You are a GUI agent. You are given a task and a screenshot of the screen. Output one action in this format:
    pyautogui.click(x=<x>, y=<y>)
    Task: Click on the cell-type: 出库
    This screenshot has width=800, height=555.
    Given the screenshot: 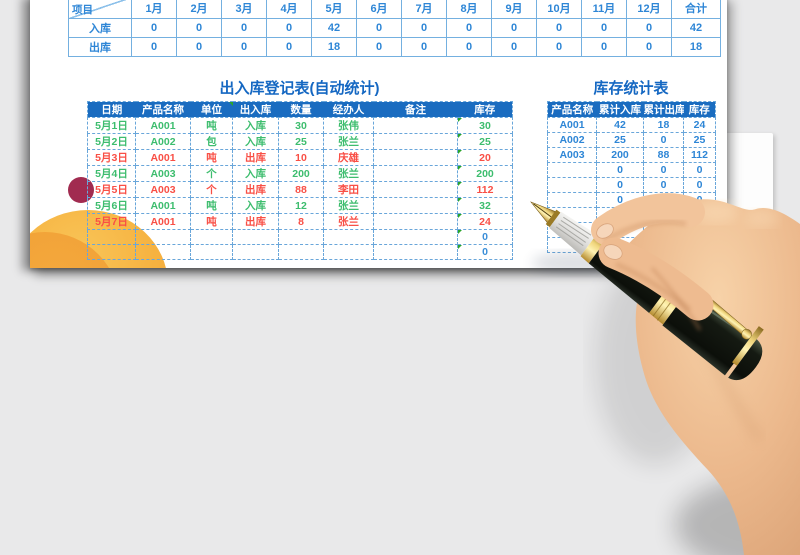 What is the action you would take?
    pyautogui.click(x=255, y=221)
    